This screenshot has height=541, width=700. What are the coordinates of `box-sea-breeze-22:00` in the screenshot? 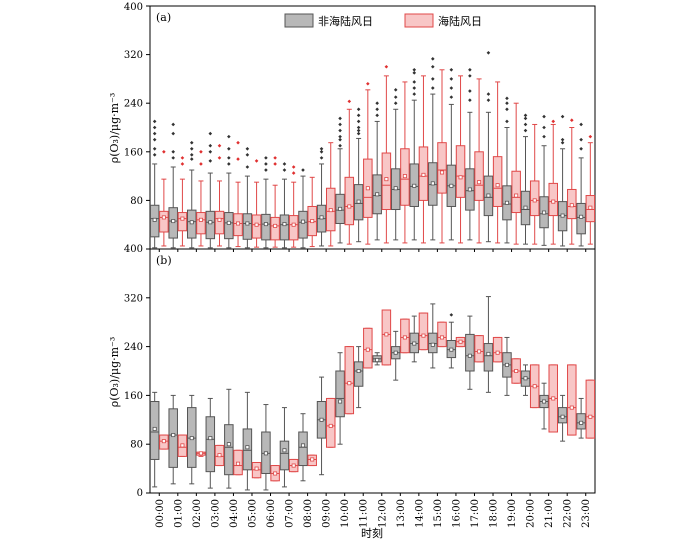 It's located at (572, 181).